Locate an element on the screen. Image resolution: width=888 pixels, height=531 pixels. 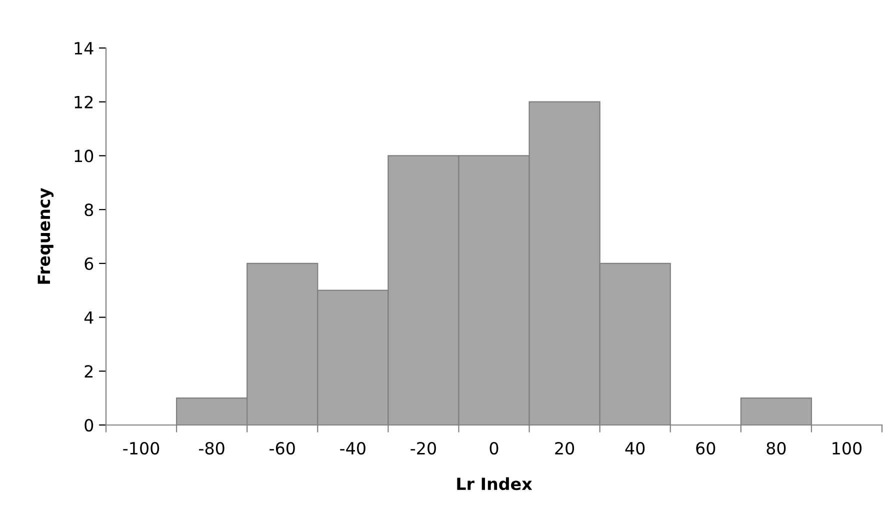
x-tick-label: -60 is located at coordinates (282, 448).